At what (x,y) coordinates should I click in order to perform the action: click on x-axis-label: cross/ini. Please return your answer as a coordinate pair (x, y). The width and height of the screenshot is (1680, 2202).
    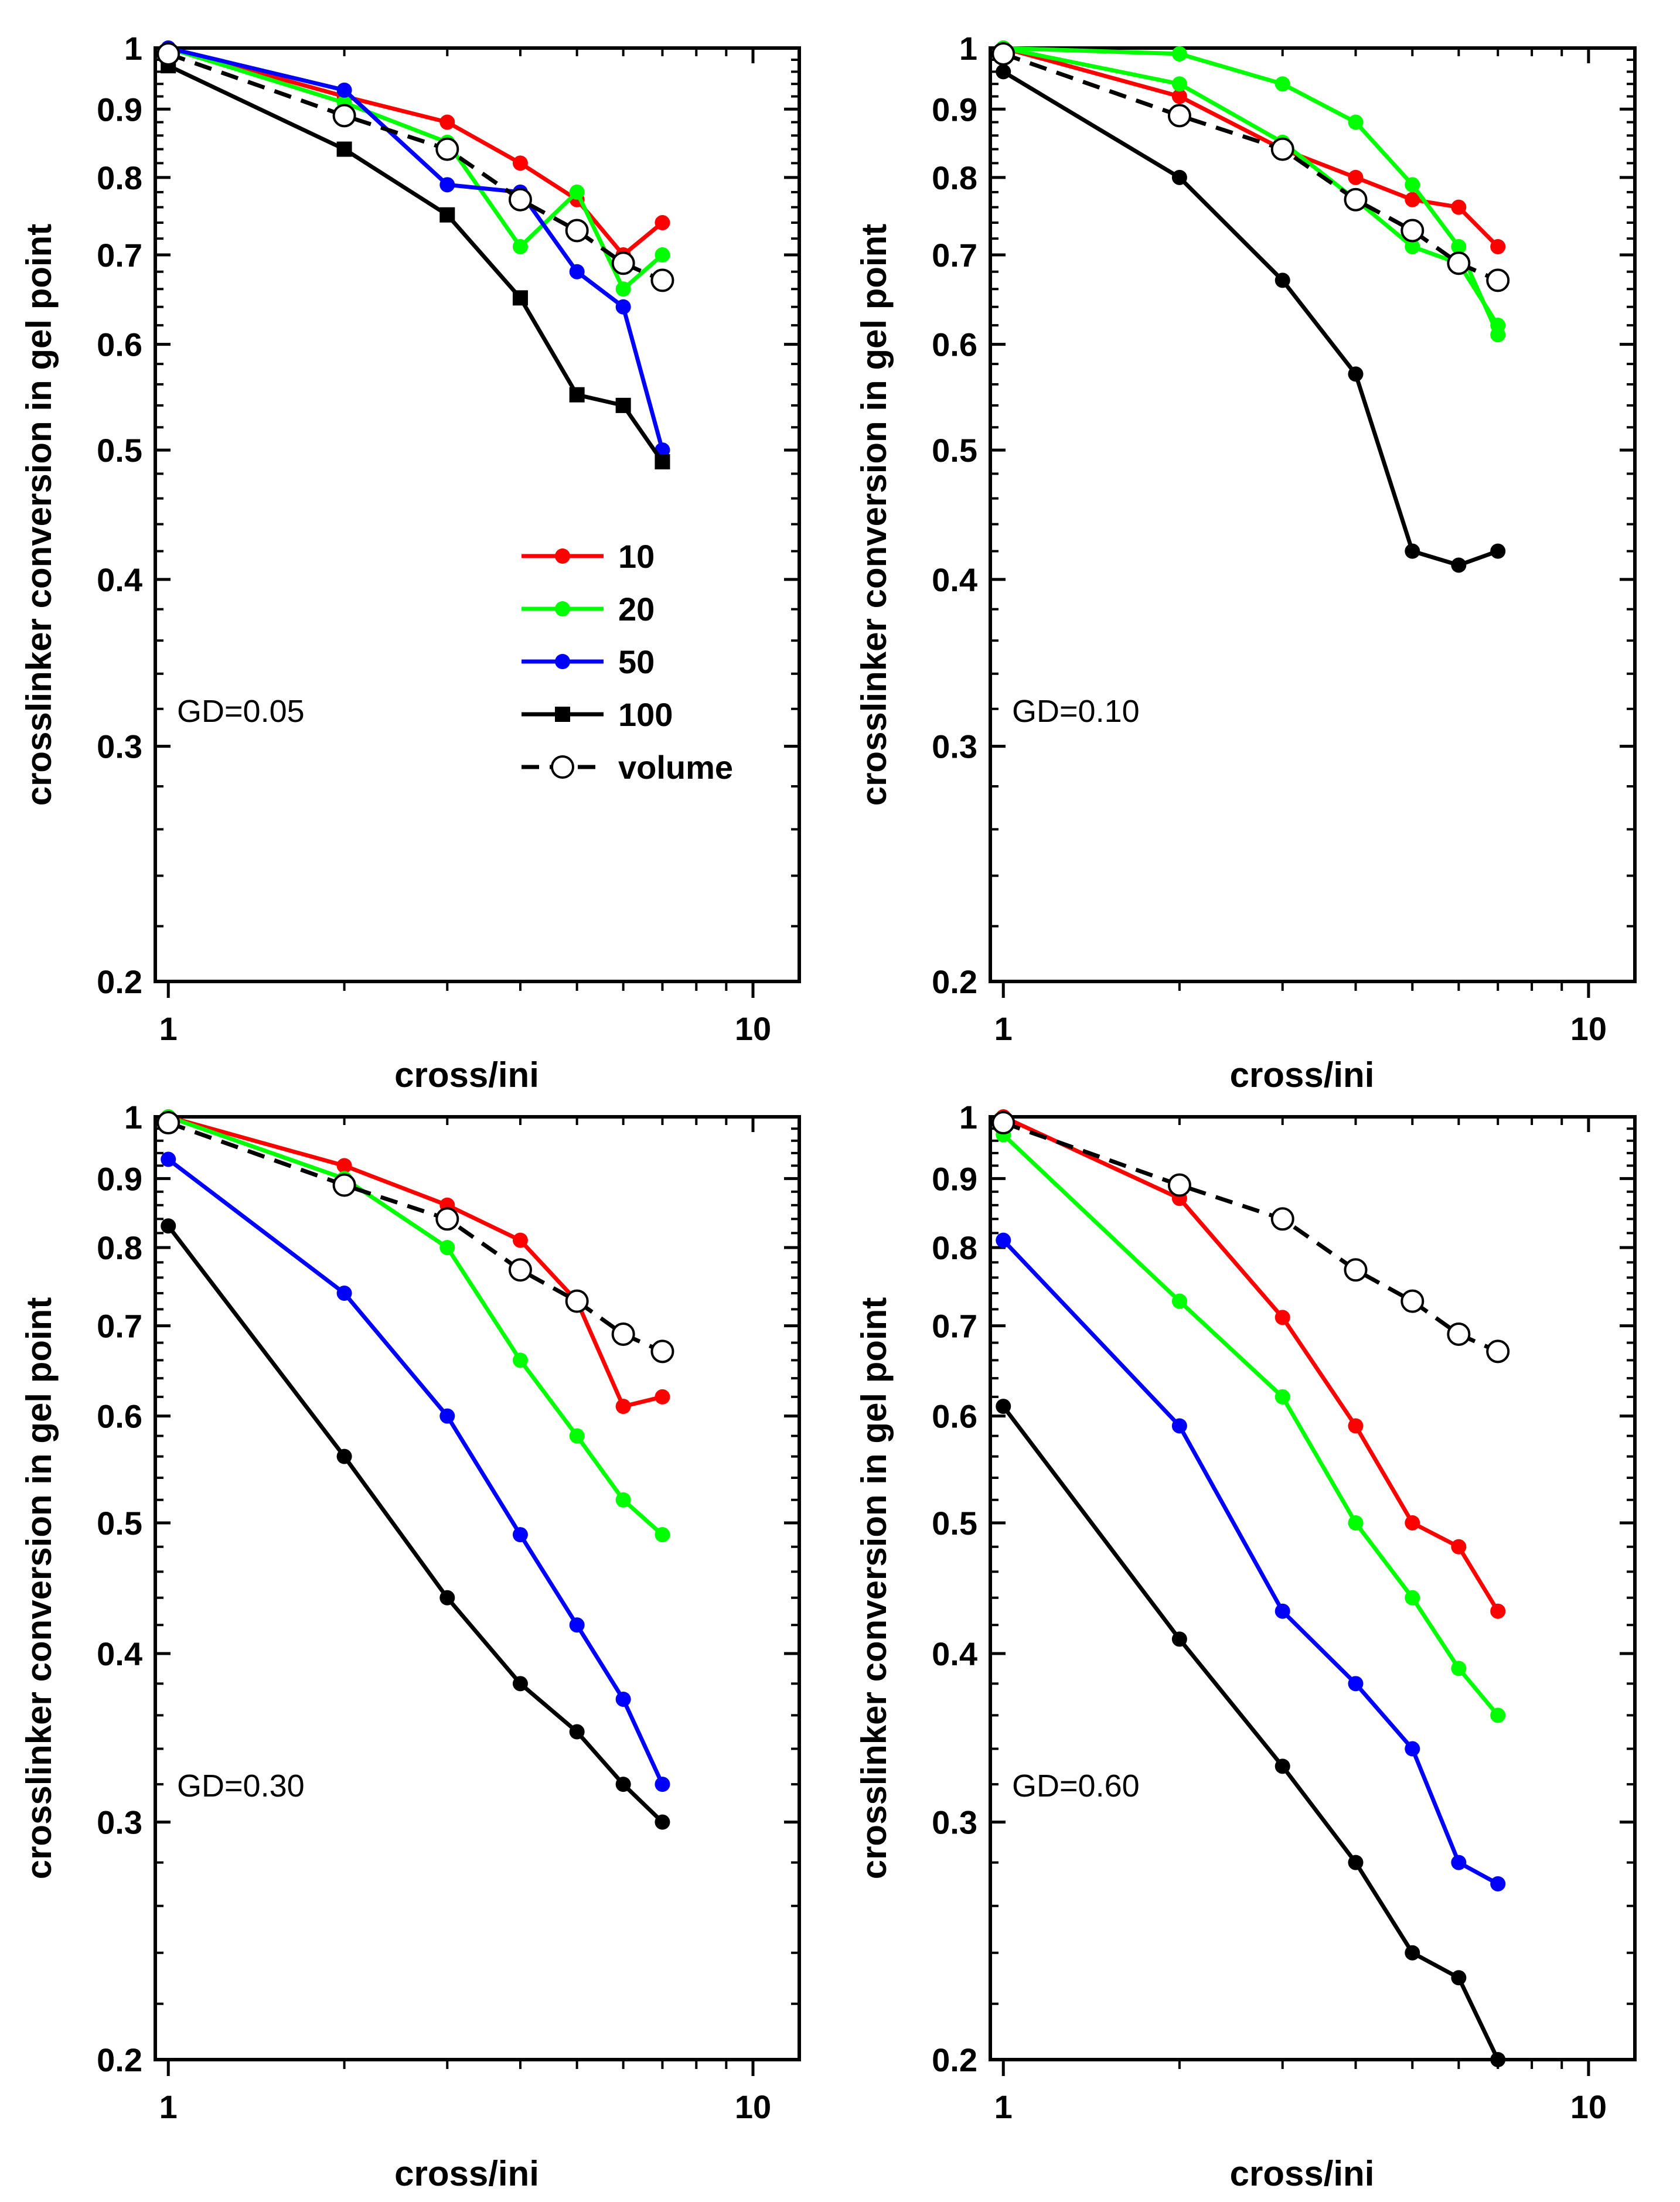
    Looking at the image, I should click on (466, 1075).